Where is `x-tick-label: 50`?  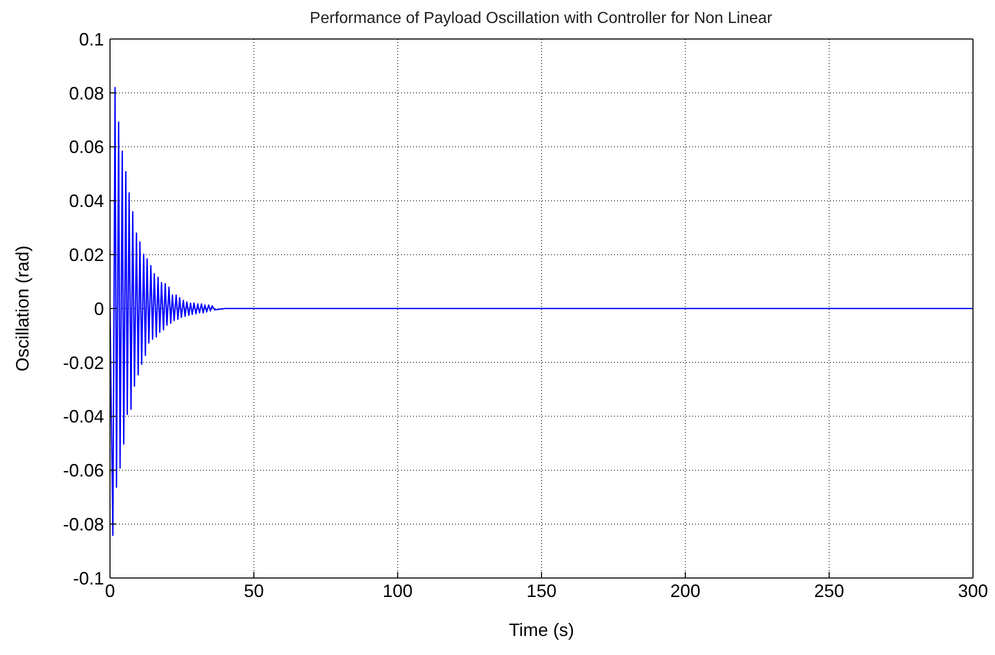
x-tick-label: 50 is located at coordinates (254, 590).